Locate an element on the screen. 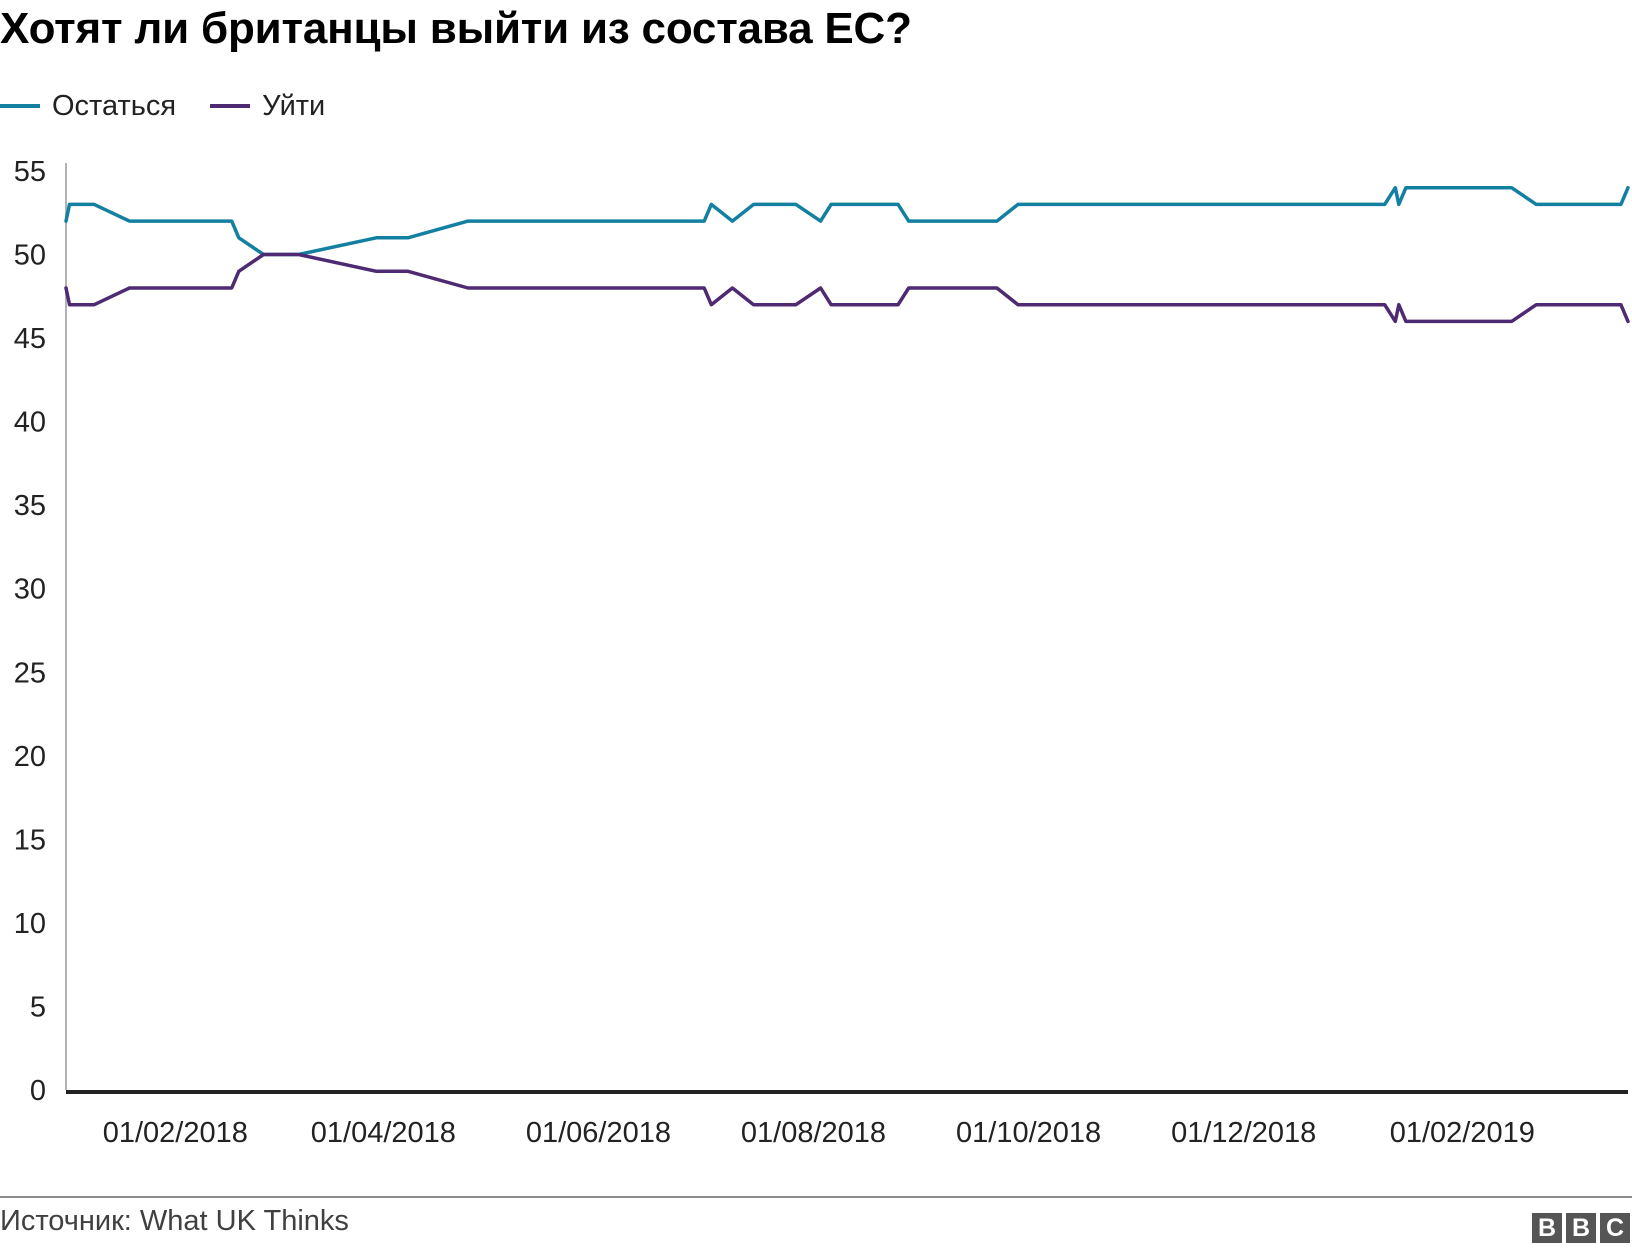  legend-item-leave: Уйти is located at coordinates (267, 106).